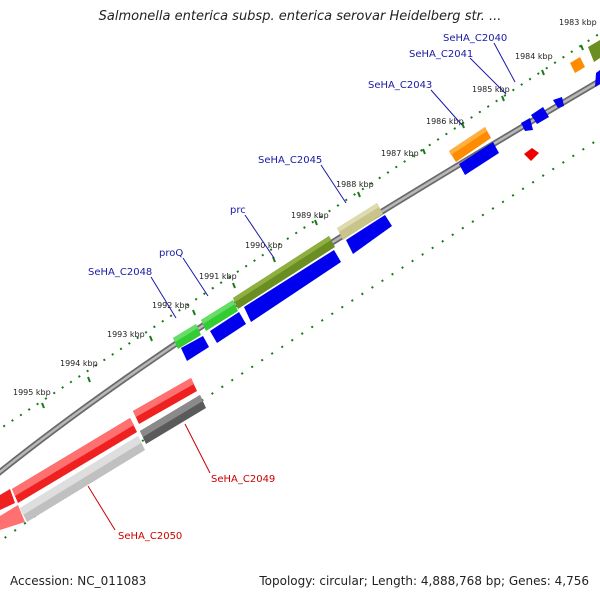 The image size is (600, 600). What do you see at coordinates (120, 272) in the screenshot?
I see `gene-label: SeHA_C2048` at bounding box center [120, 272].